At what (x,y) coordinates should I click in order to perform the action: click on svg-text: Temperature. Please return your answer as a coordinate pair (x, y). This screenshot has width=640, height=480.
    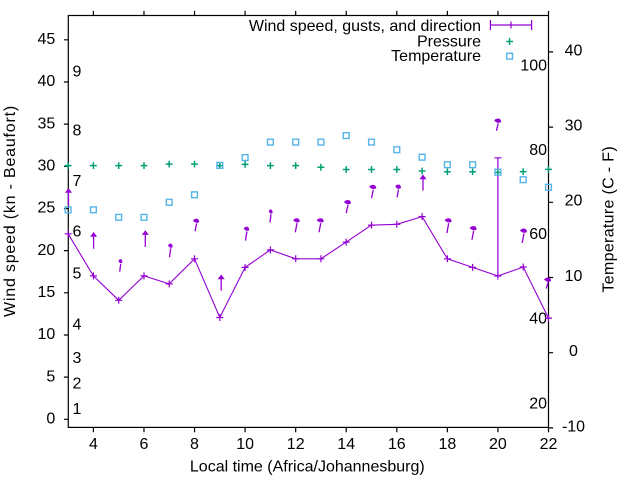
    Looking at the image, I should click on (436, 56).